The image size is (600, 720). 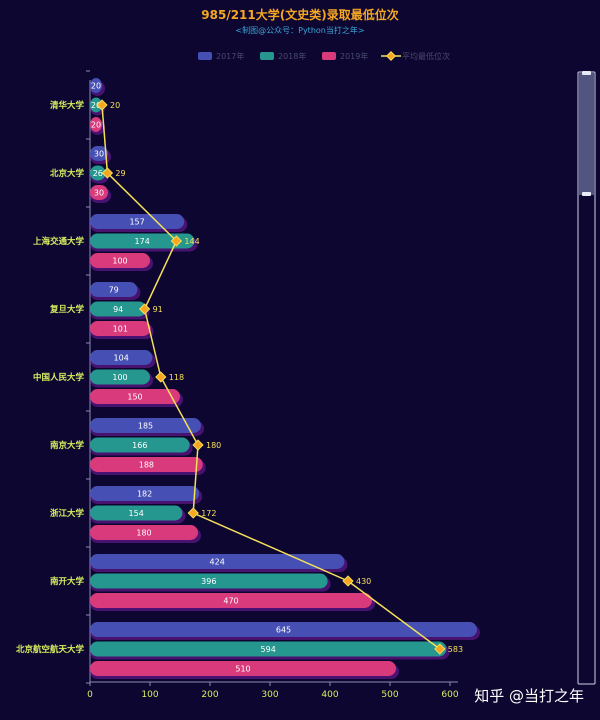 I want to click on category-label: 南京大学, so click(x=67, y=445).